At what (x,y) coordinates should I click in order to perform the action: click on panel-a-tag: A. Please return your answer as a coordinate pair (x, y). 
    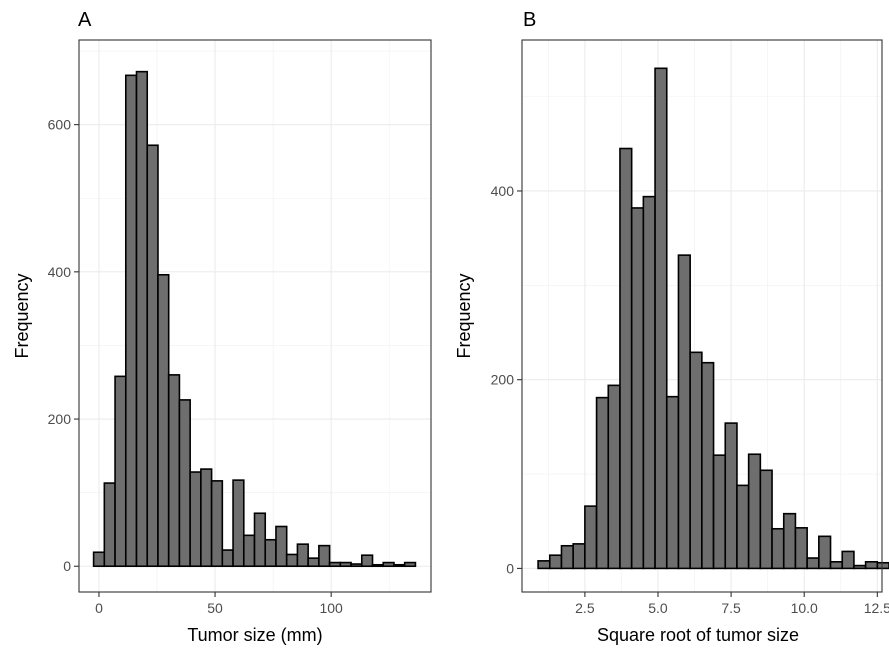
    Looking at the image, I should click on (85, 20).